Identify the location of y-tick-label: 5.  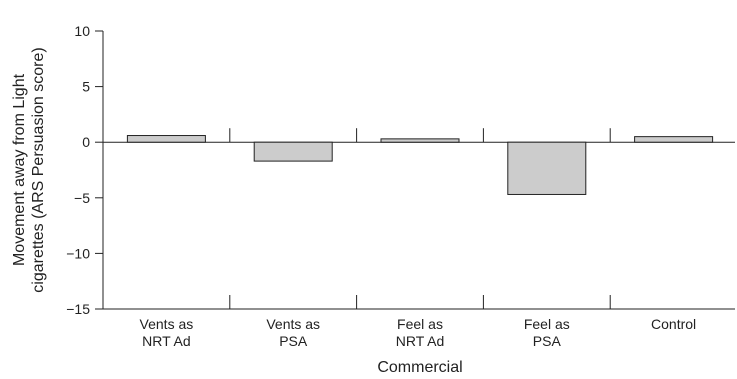
(86, 87).